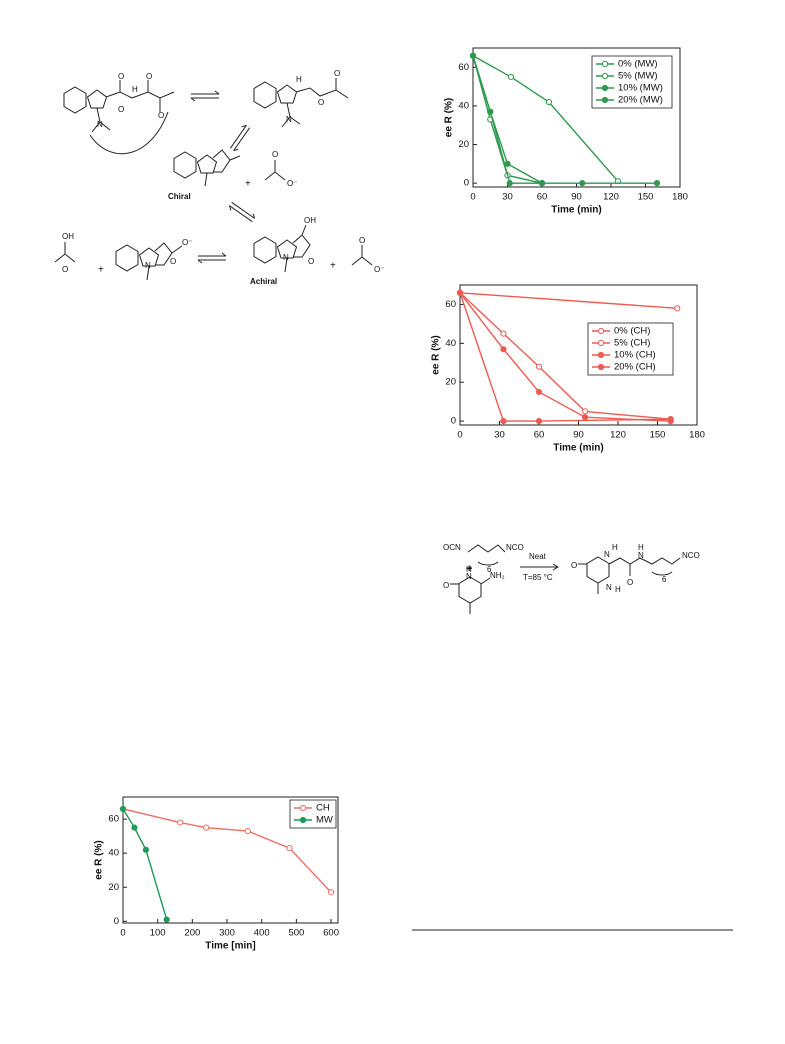  What do you see at coordinates (179, 196) in the screenshot?
I see `chiral-label: Chiral` at bounding box center [179, 196].